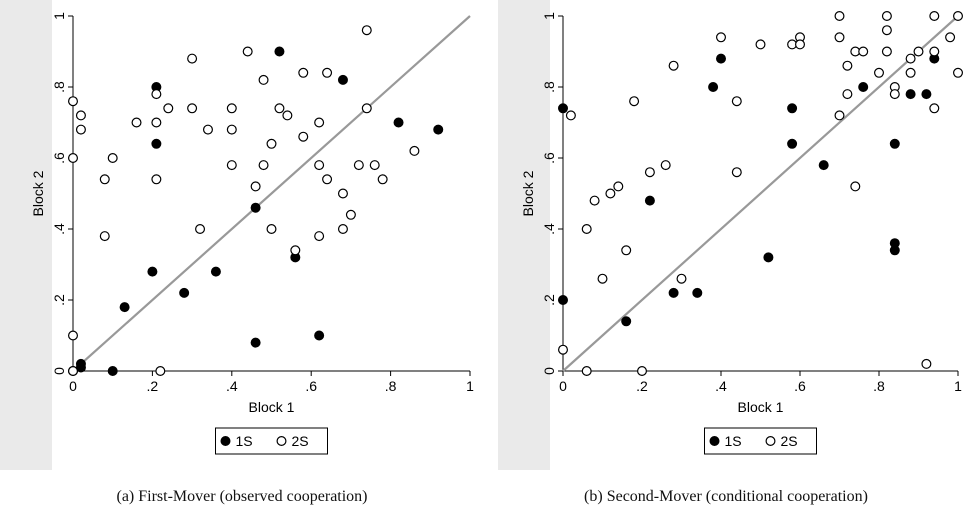 The image size is (968, 519). I want to click on legend-marker-2s, so click(281, 441).